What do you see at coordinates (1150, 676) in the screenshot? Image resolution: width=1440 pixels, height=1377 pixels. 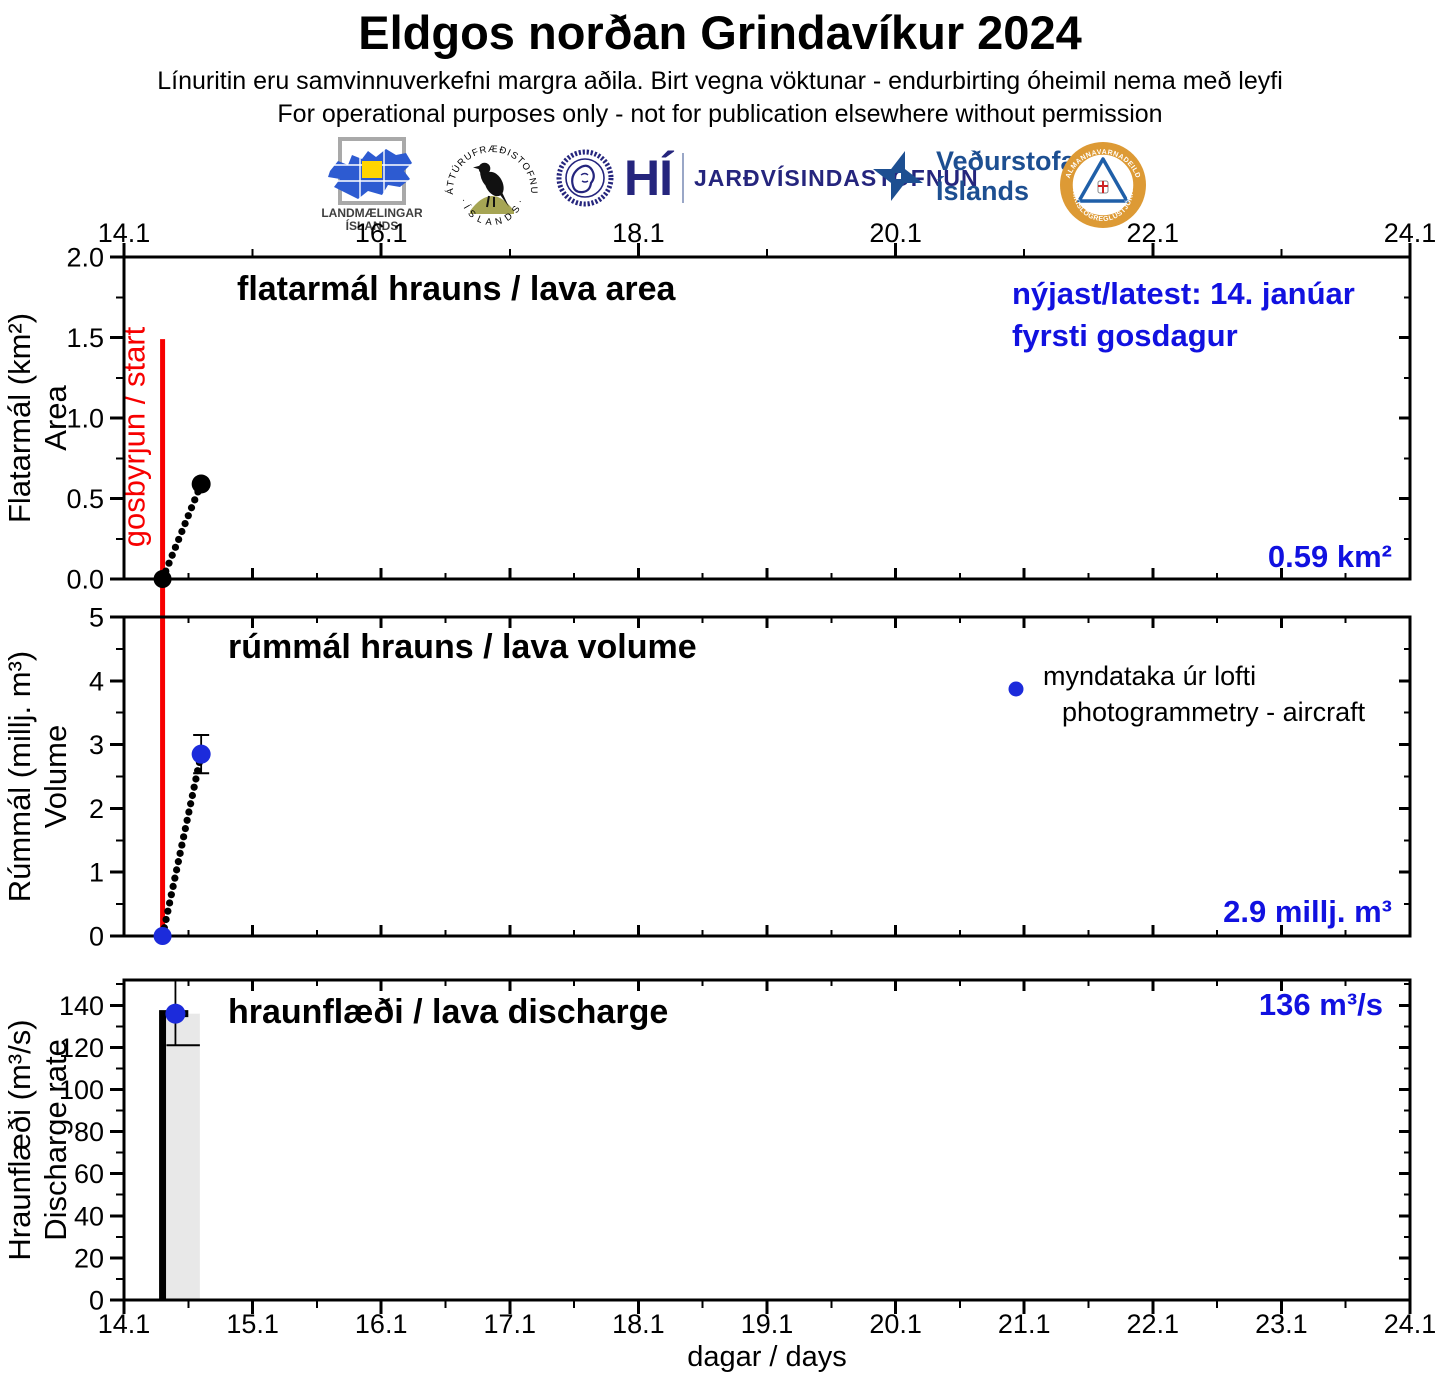 I see `legend-line-1: myndataka úr lofti` at bounding box center [1150, 676].